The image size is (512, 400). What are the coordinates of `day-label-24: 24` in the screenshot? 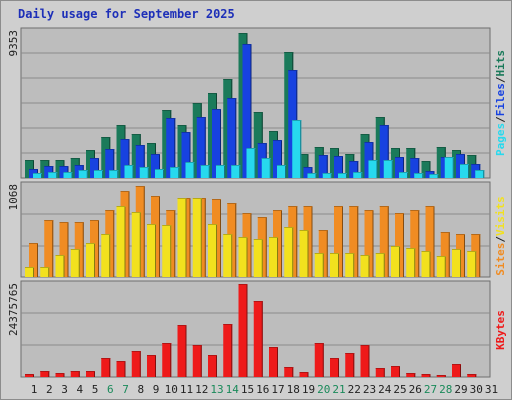 It's located at (385, 389).